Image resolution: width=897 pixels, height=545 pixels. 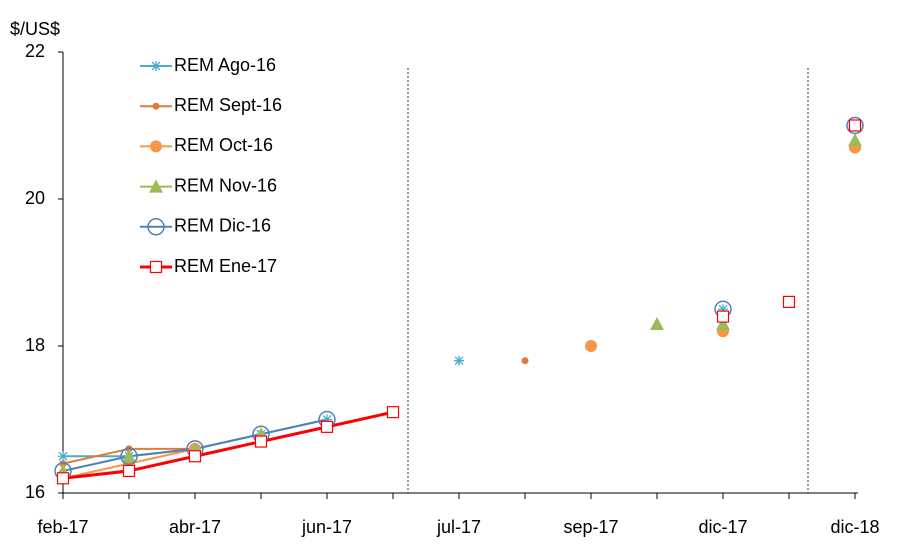 I want to click on series-line, so click(x=228, y=445).